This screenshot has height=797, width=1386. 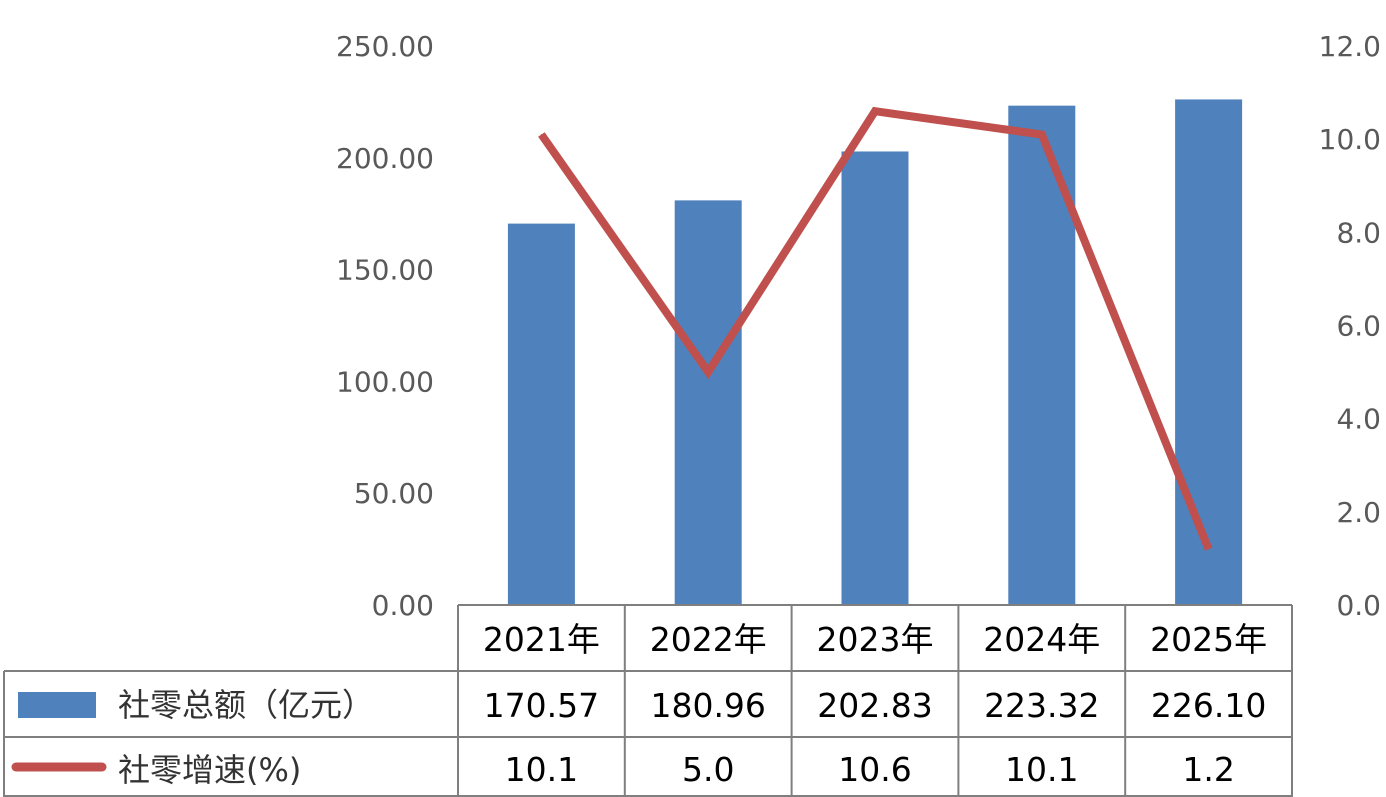 I want to click on data-label: 170.57, so click(x=541, y=705).